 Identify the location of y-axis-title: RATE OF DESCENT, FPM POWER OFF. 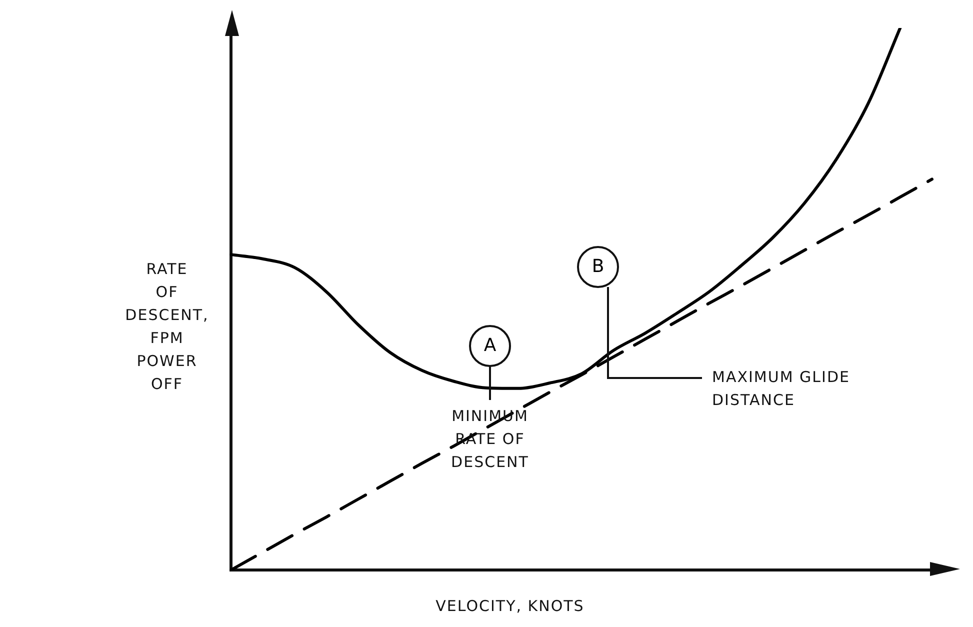
(167, 327).